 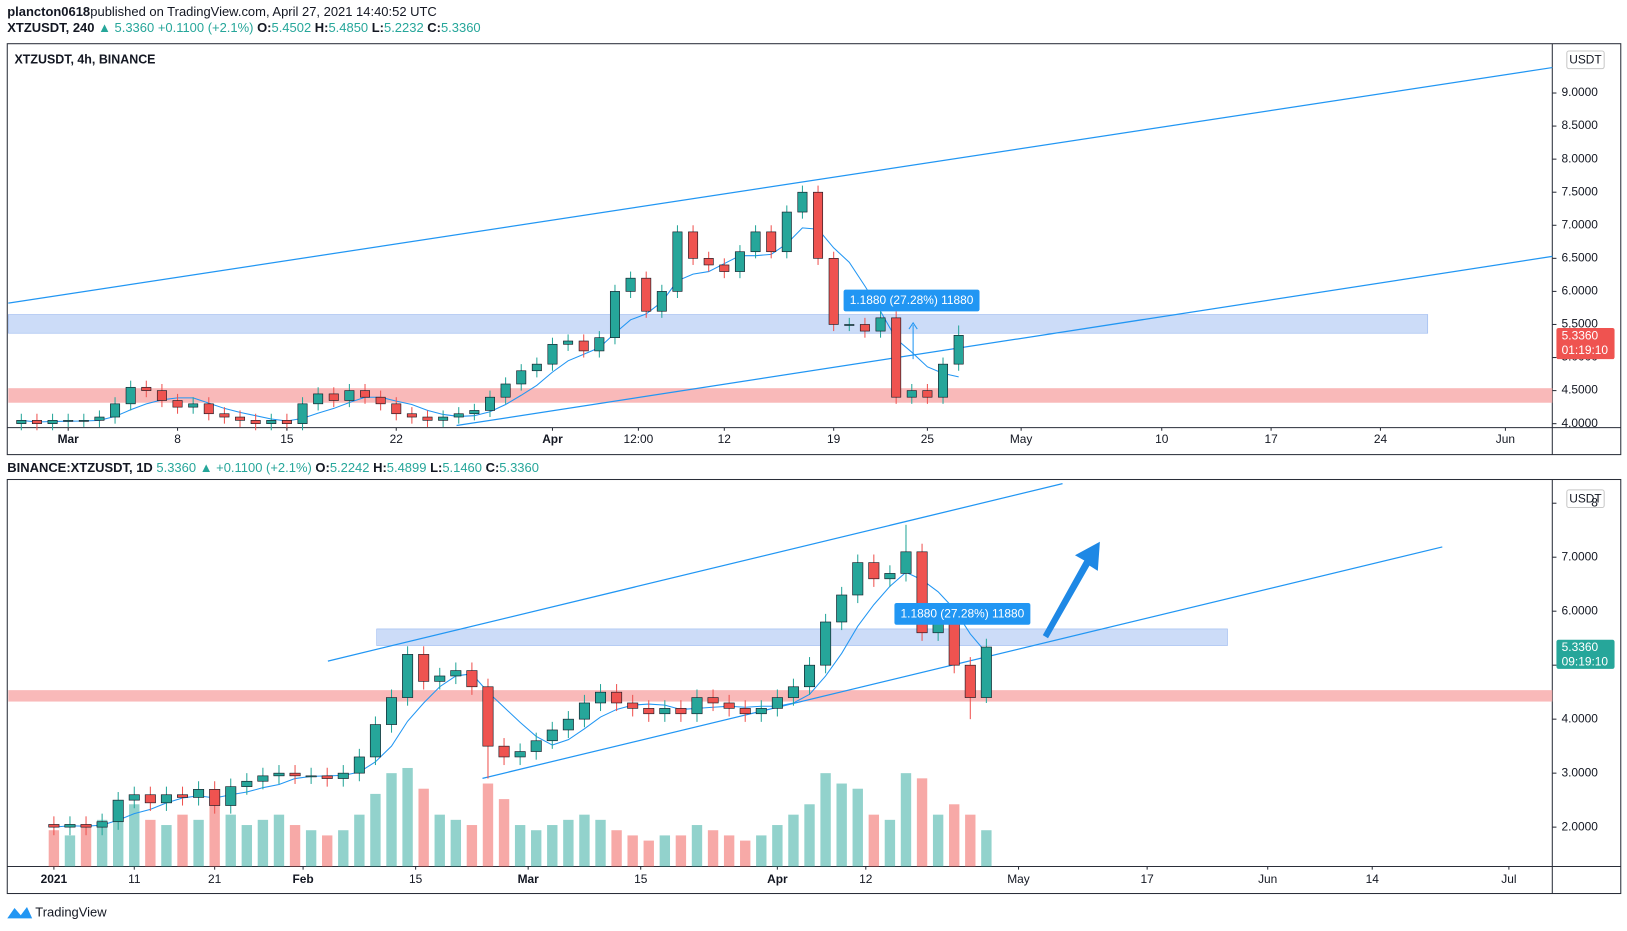 I want to click on ohlc-value: 5.4899, so click(x=407, y=468).